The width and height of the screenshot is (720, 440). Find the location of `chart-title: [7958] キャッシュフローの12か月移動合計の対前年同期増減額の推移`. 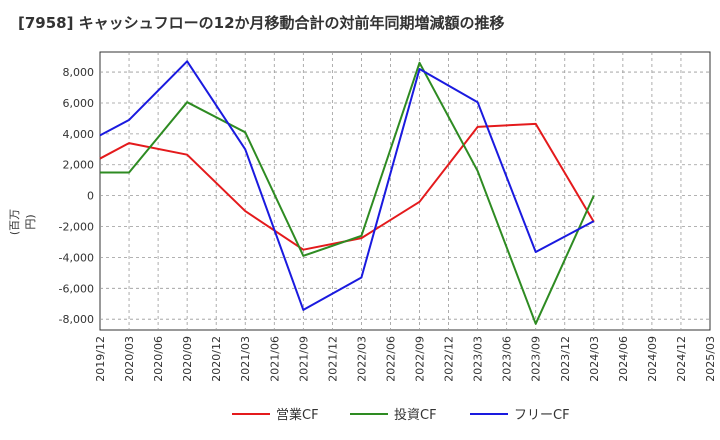

chart-title: [7958] キャッシュフローの12か月移動合計の対前年同期増減額の推移 is located at coordinates (261, 23).